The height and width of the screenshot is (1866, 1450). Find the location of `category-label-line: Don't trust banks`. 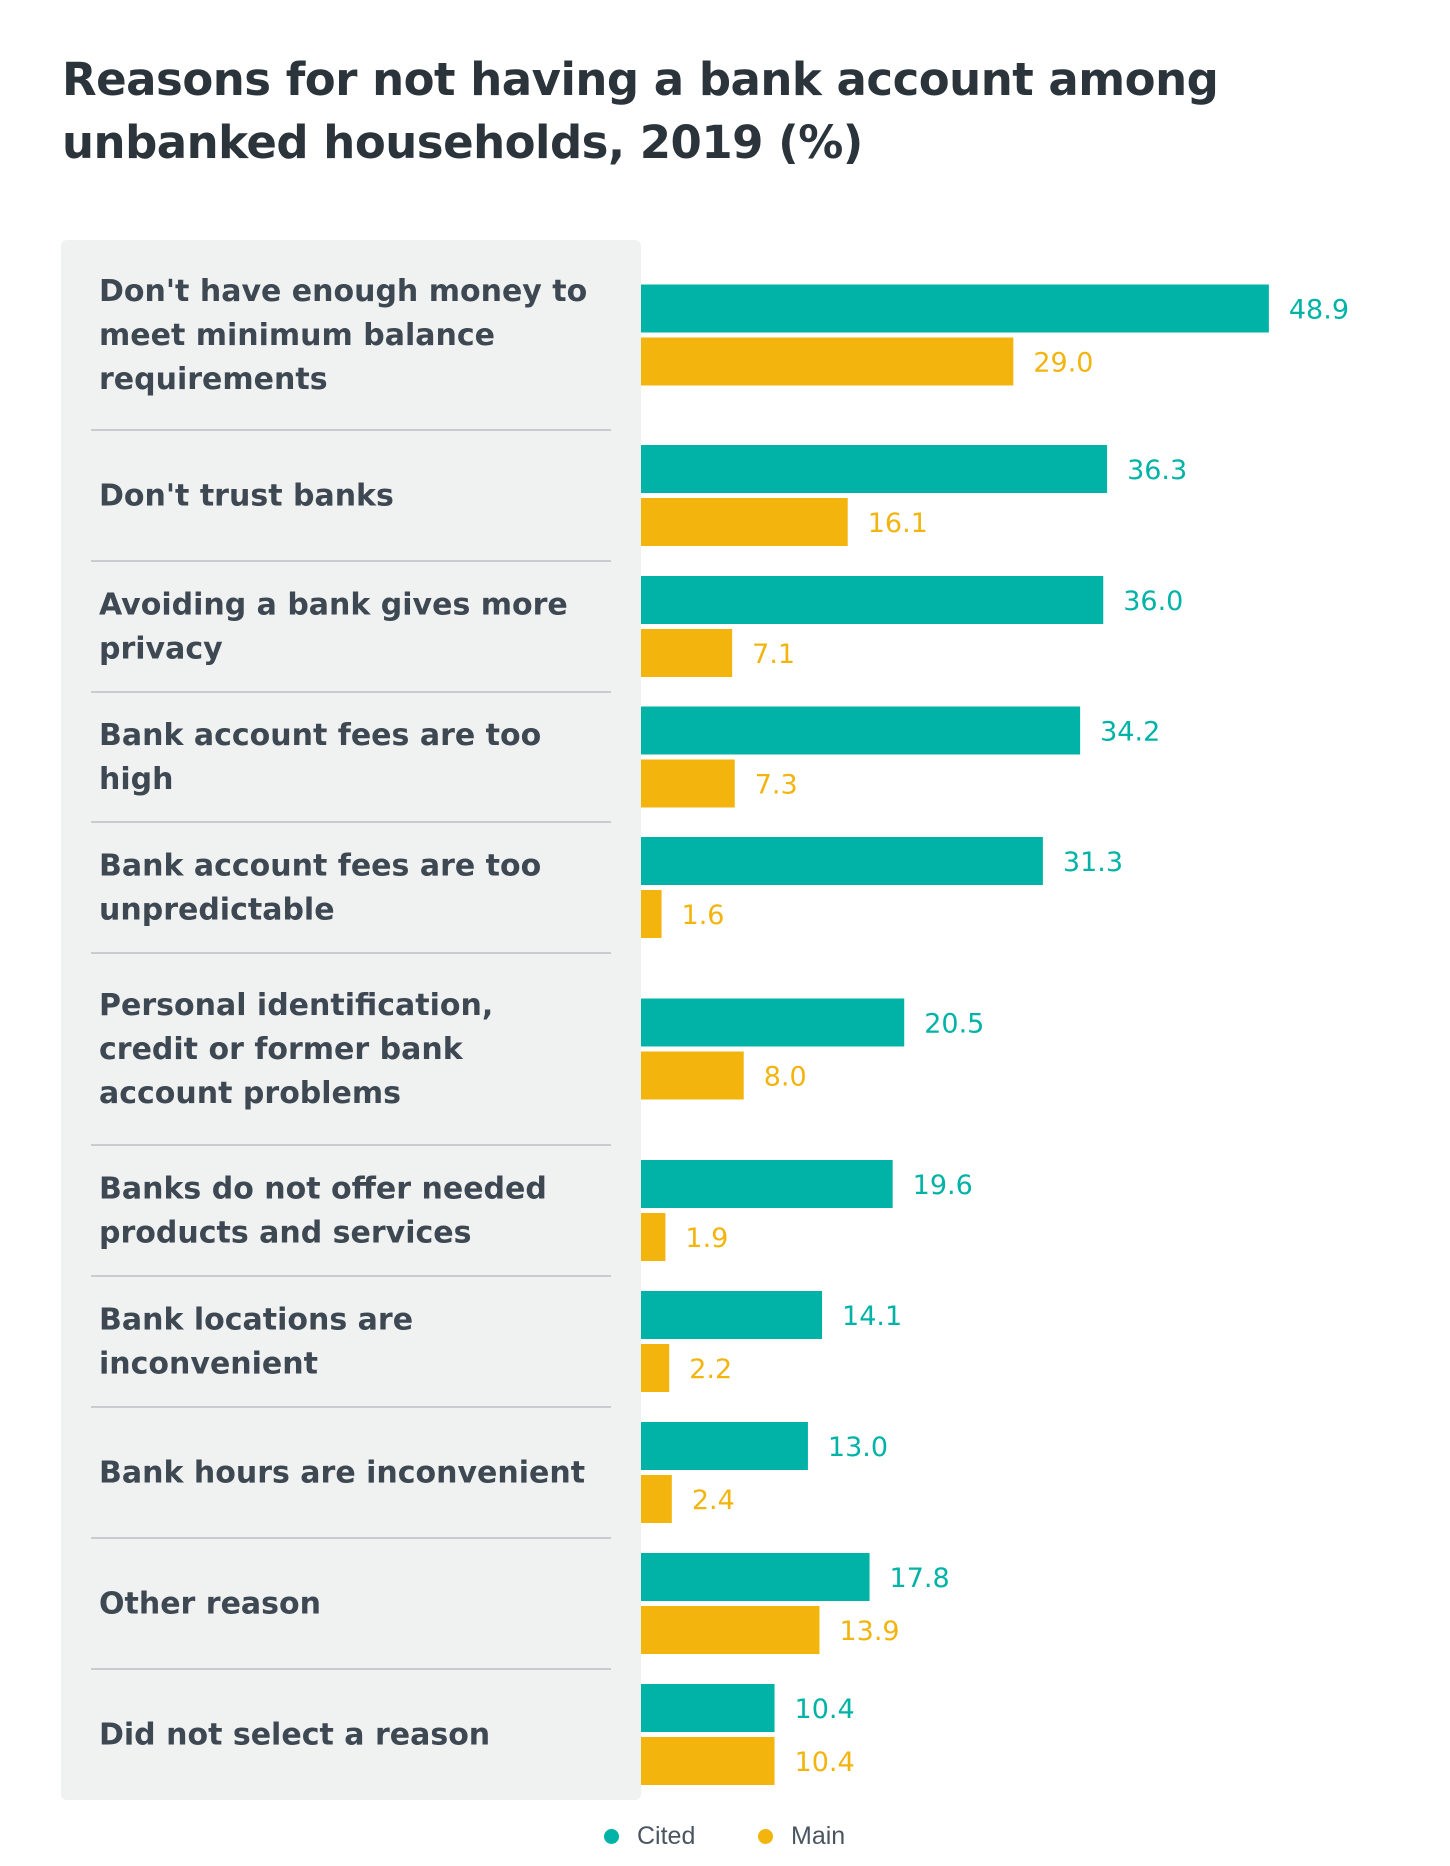

category-label-line: Don't trust banks is located at coordinates (246, 496).